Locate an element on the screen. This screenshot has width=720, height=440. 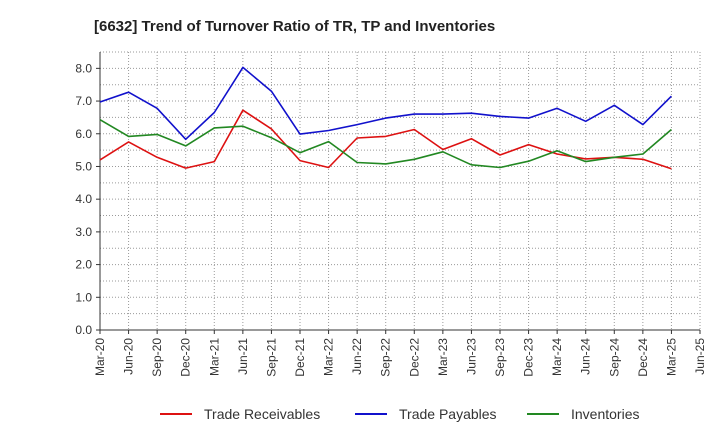
legend-label-trade-receivables: Trade Receivables is located at coordinates (262, 414).